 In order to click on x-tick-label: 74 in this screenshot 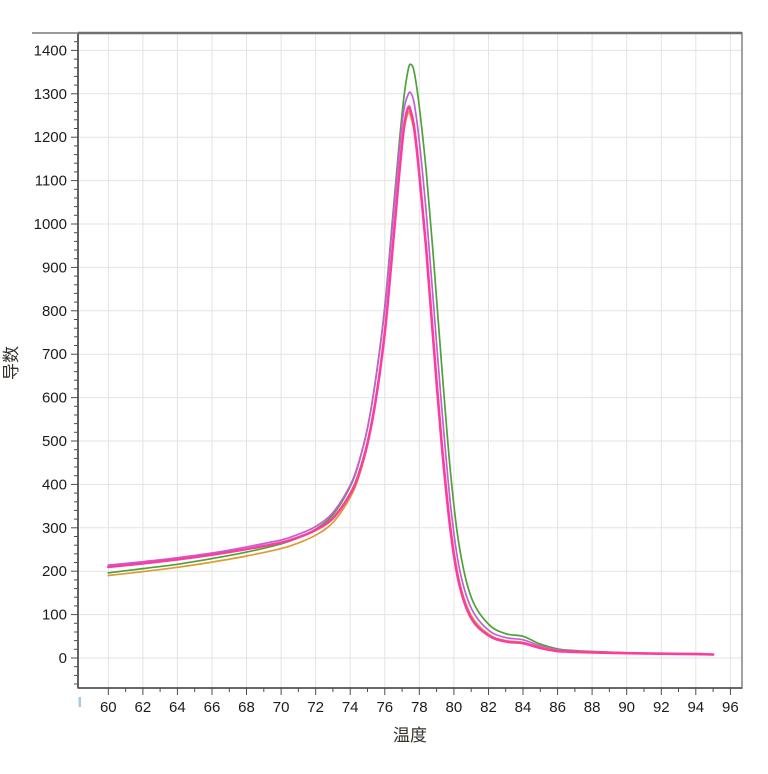, I will do `click(350, 707)`.